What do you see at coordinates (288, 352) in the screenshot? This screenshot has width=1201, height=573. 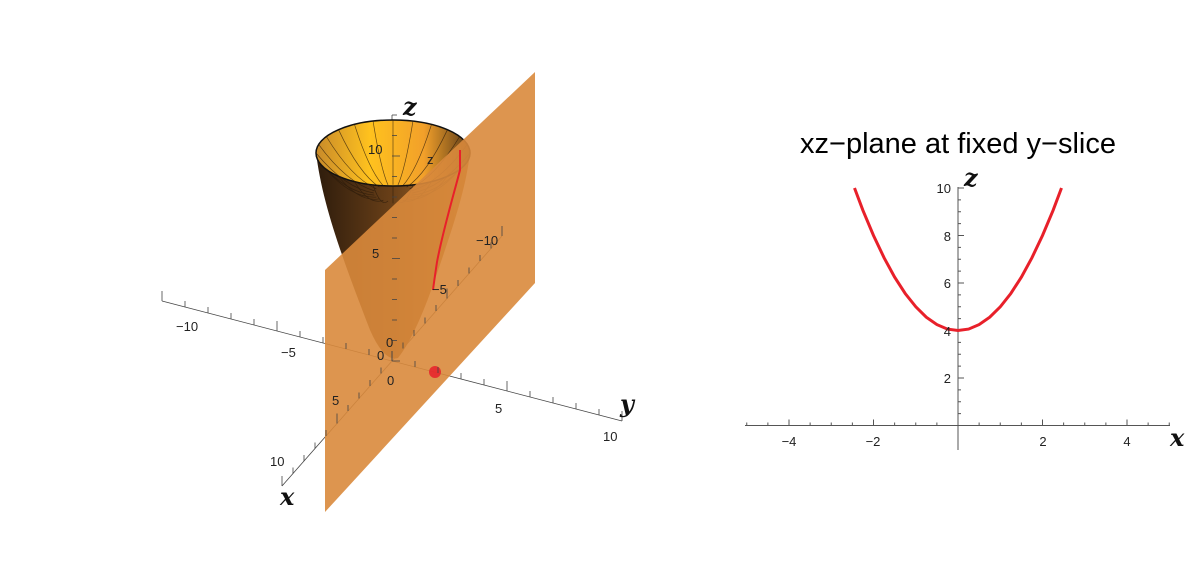 I see `y-tick: −5` at bounding box center [288, 352].